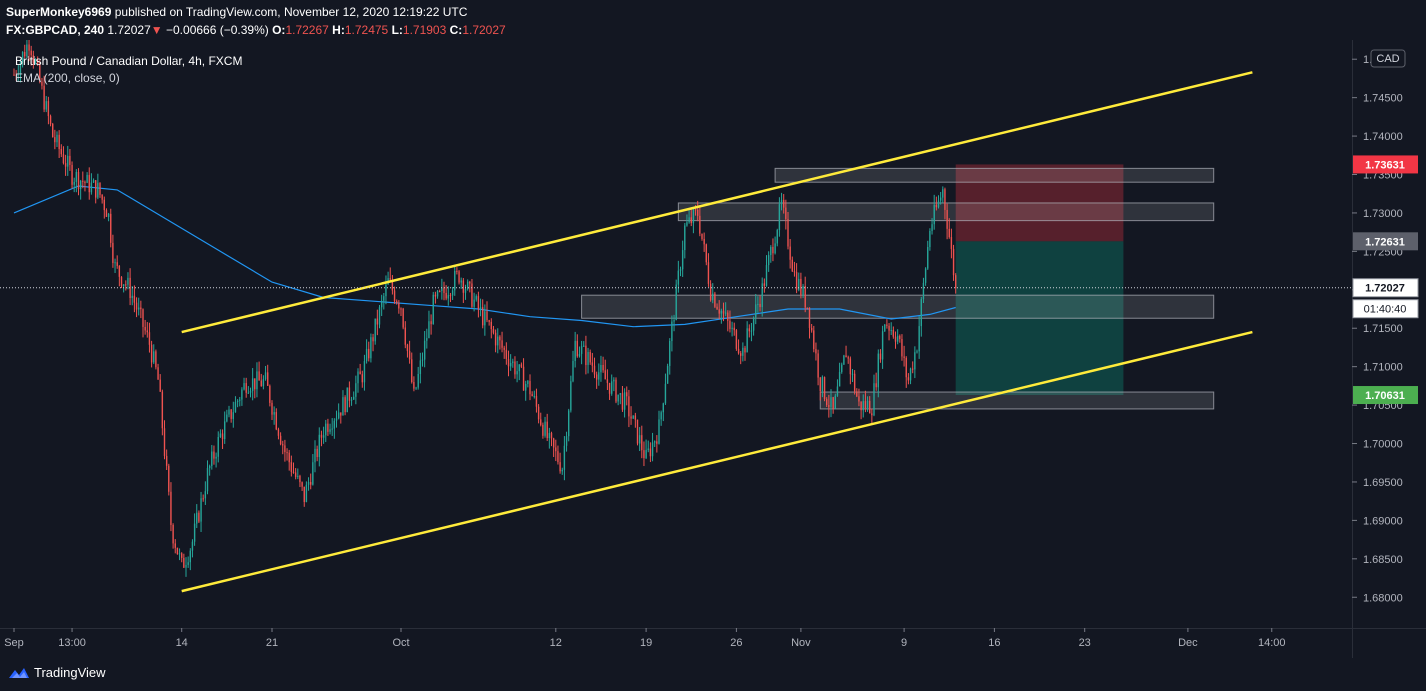 This screenshot has width=1426, height=691. I want to click on author-name: SuperMonkey6969, so click(59, 12).